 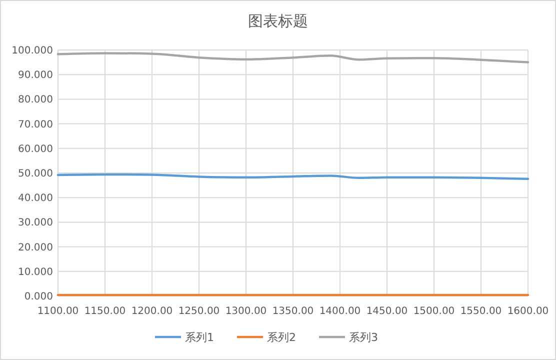 What do you see at coordinates (38, 297) in the screenshot?
I see `y-tick-label: 0.000` at bounding box center [38, 297].